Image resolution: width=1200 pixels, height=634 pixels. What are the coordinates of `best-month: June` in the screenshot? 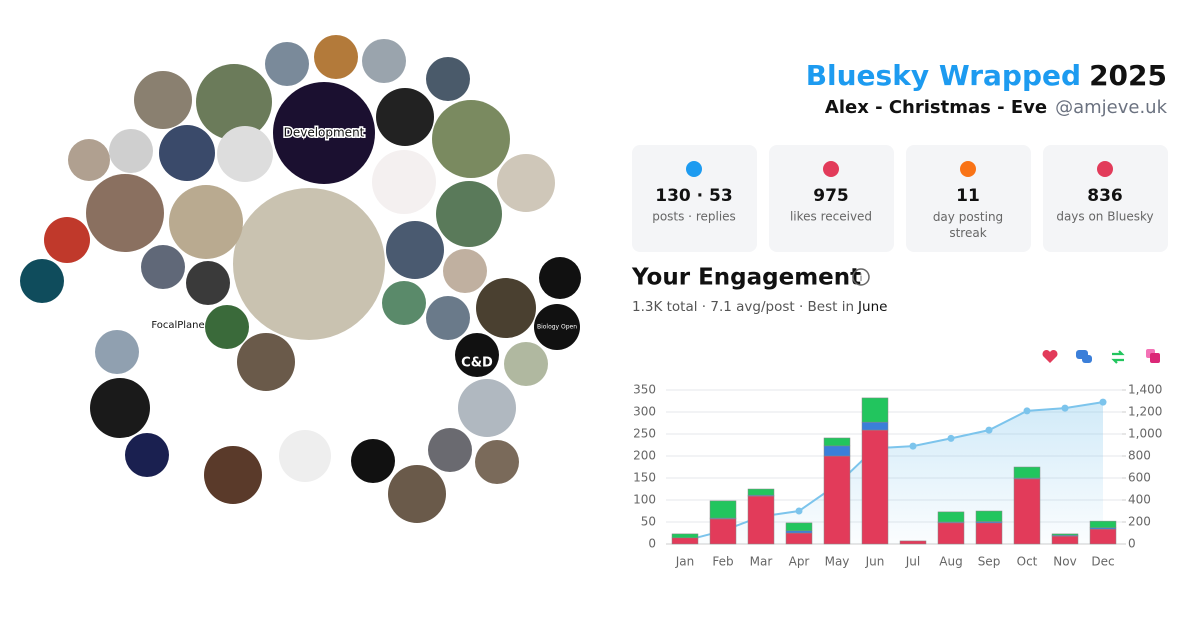 It's located at (872, 307).